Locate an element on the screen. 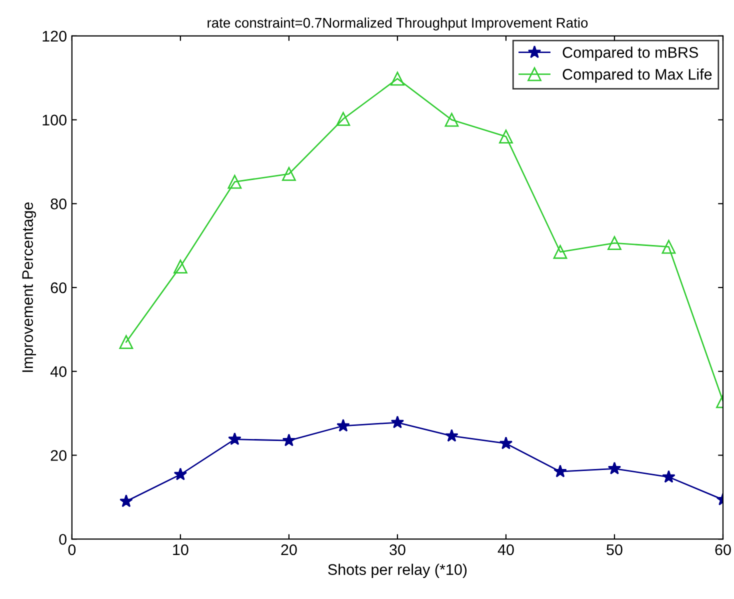  y-tick-label: 40 is located at coordinates (58, 372).